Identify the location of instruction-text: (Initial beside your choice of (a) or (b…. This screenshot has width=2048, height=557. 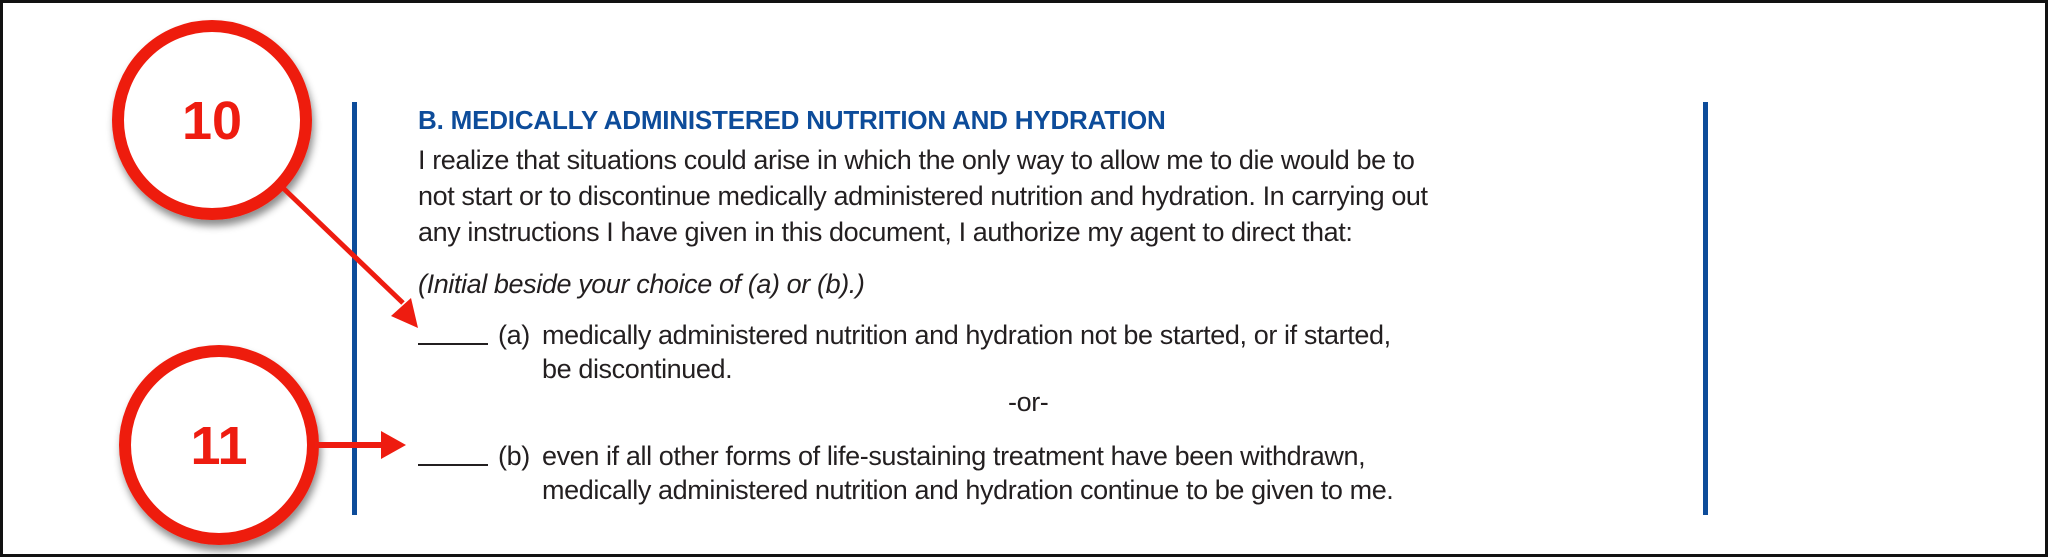
(641, 284).